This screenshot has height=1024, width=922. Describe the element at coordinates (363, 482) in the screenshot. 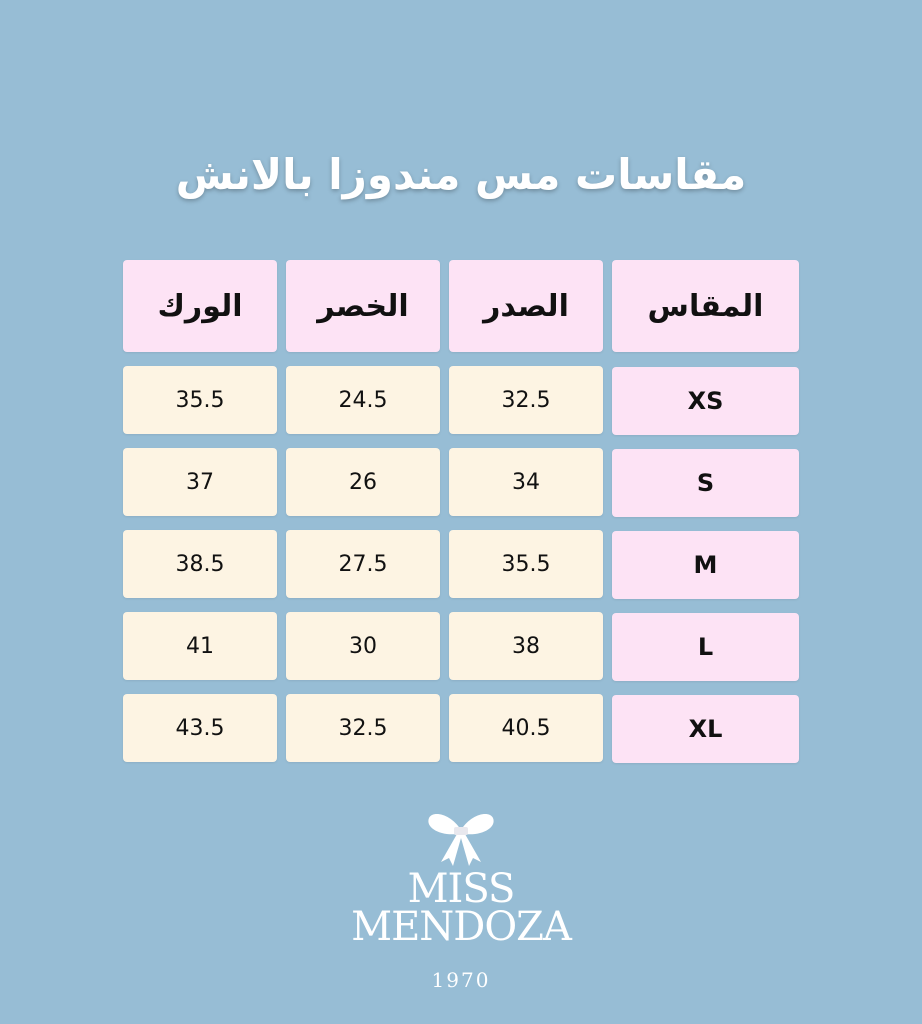

I see `measurement-waist: 26` at that location.